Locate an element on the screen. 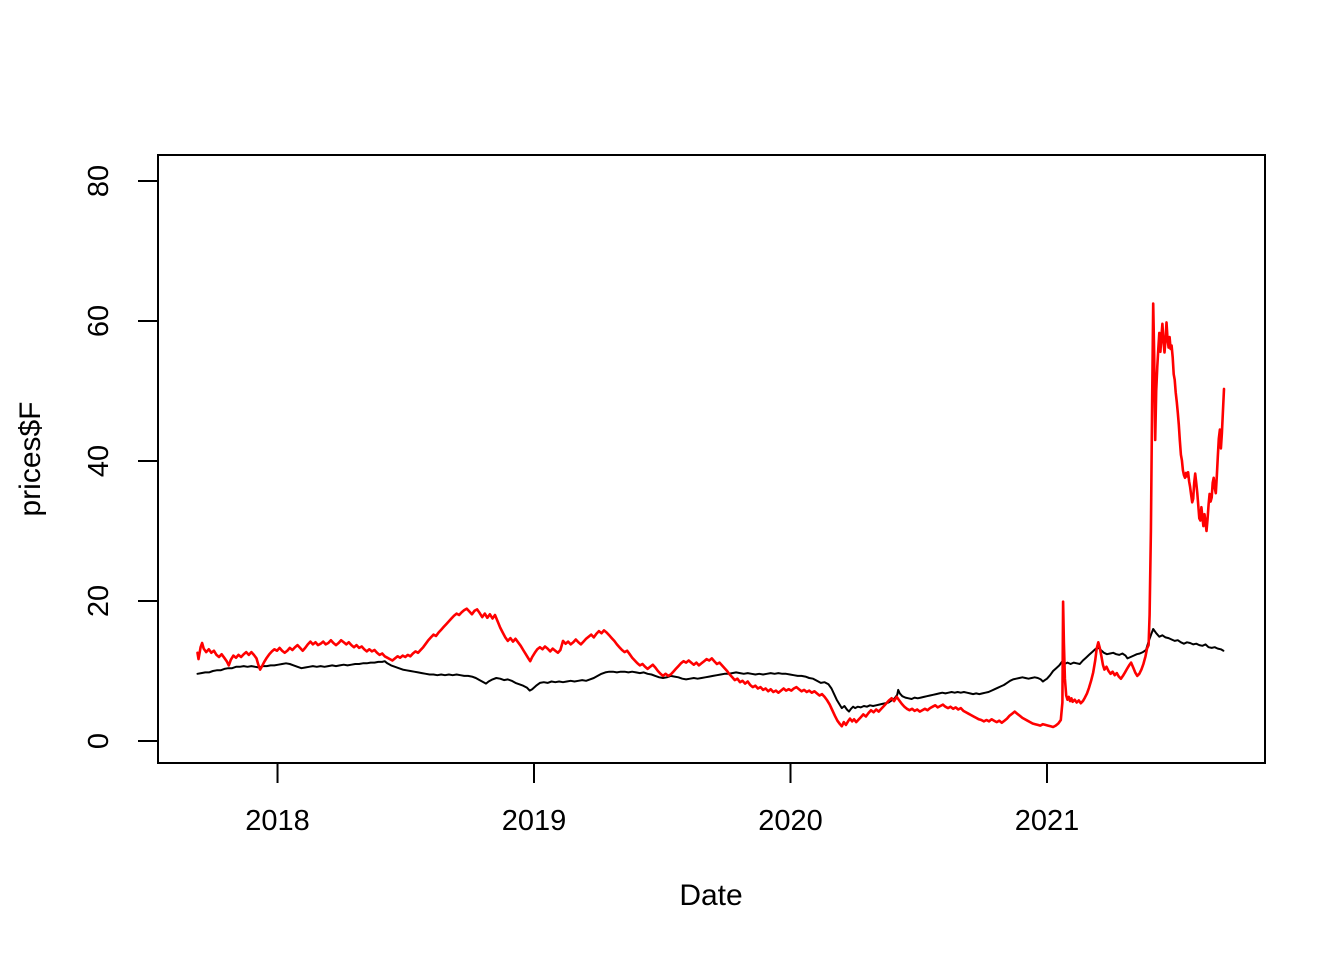 Image resolution: width=1344 pixels, height=960 pixels. y-tick-label-0: 0 is located at coordinates (99, 741).